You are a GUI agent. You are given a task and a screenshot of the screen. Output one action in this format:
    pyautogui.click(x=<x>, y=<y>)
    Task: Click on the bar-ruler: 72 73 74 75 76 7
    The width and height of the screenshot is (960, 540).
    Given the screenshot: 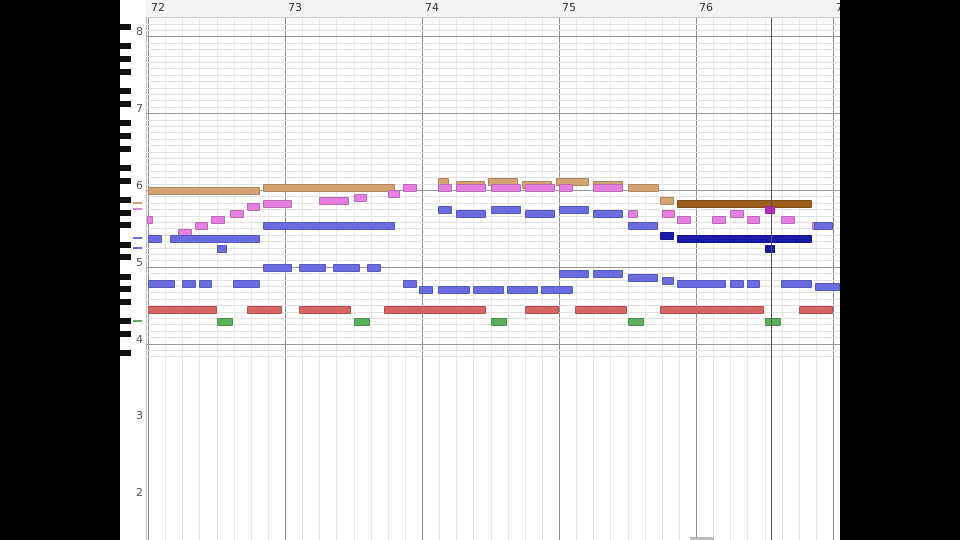 What is the action you would take?
    pyautogui.click(x=493, y=9)
    